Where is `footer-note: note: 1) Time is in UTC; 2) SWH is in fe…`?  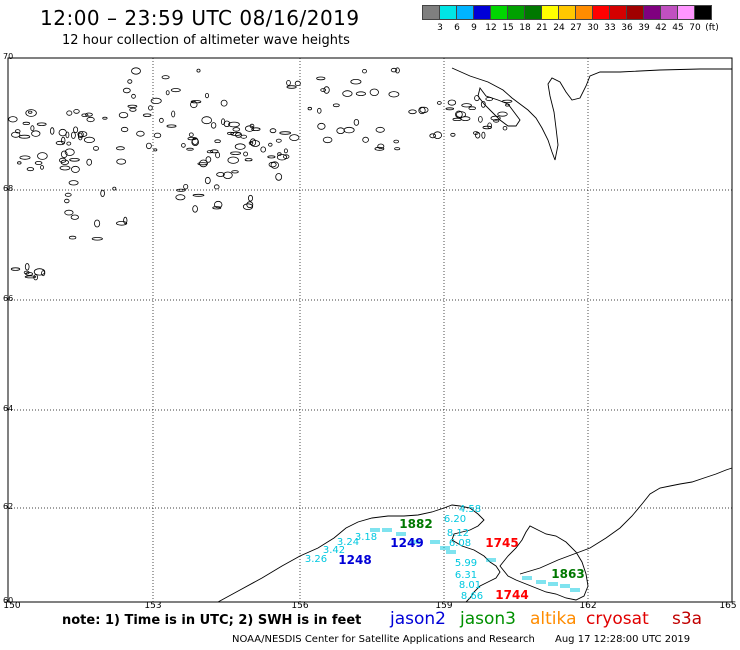 footer-note: note: 1) Time is in UTC; 2) SWH is in fe… is located at coordinates (212, 620).